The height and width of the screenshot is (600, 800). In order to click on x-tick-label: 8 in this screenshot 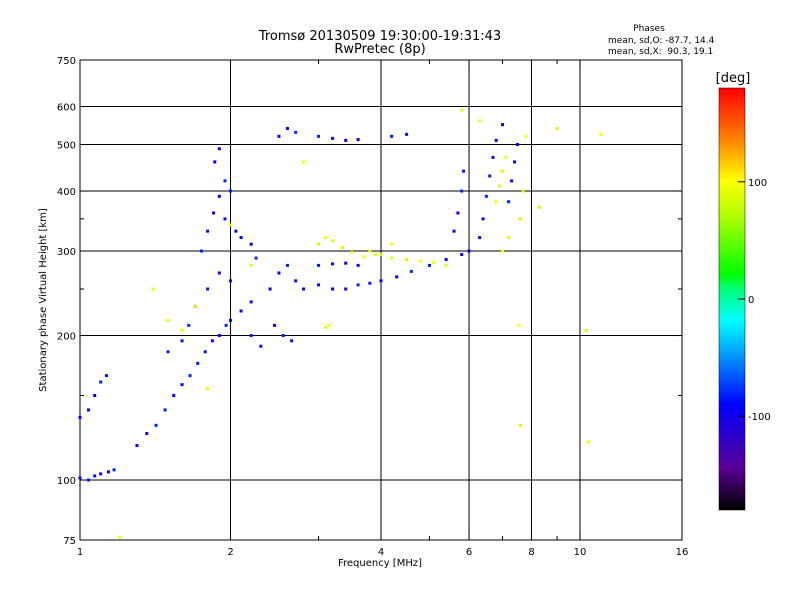, I will do `click(531, 552)`.